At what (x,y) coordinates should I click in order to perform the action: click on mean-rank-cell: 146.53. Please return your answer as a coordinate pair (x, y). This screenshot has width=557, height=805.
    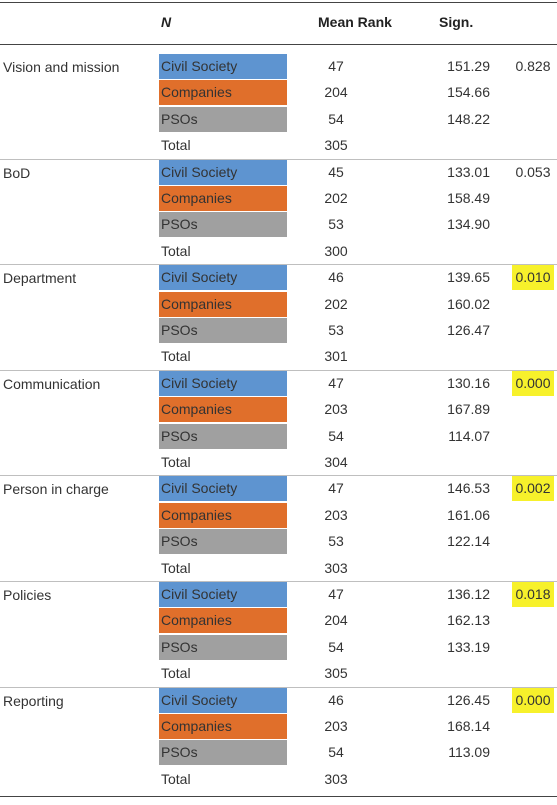
    Looking at the image, I should click on (468, 488).